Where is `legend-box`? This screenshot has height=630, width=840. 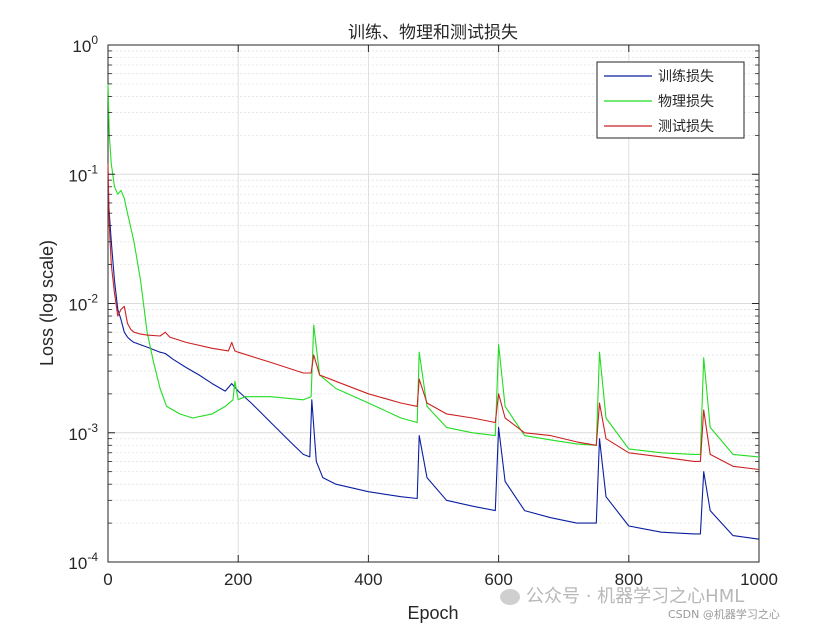
legend-box is located at coordinates (670, 100).